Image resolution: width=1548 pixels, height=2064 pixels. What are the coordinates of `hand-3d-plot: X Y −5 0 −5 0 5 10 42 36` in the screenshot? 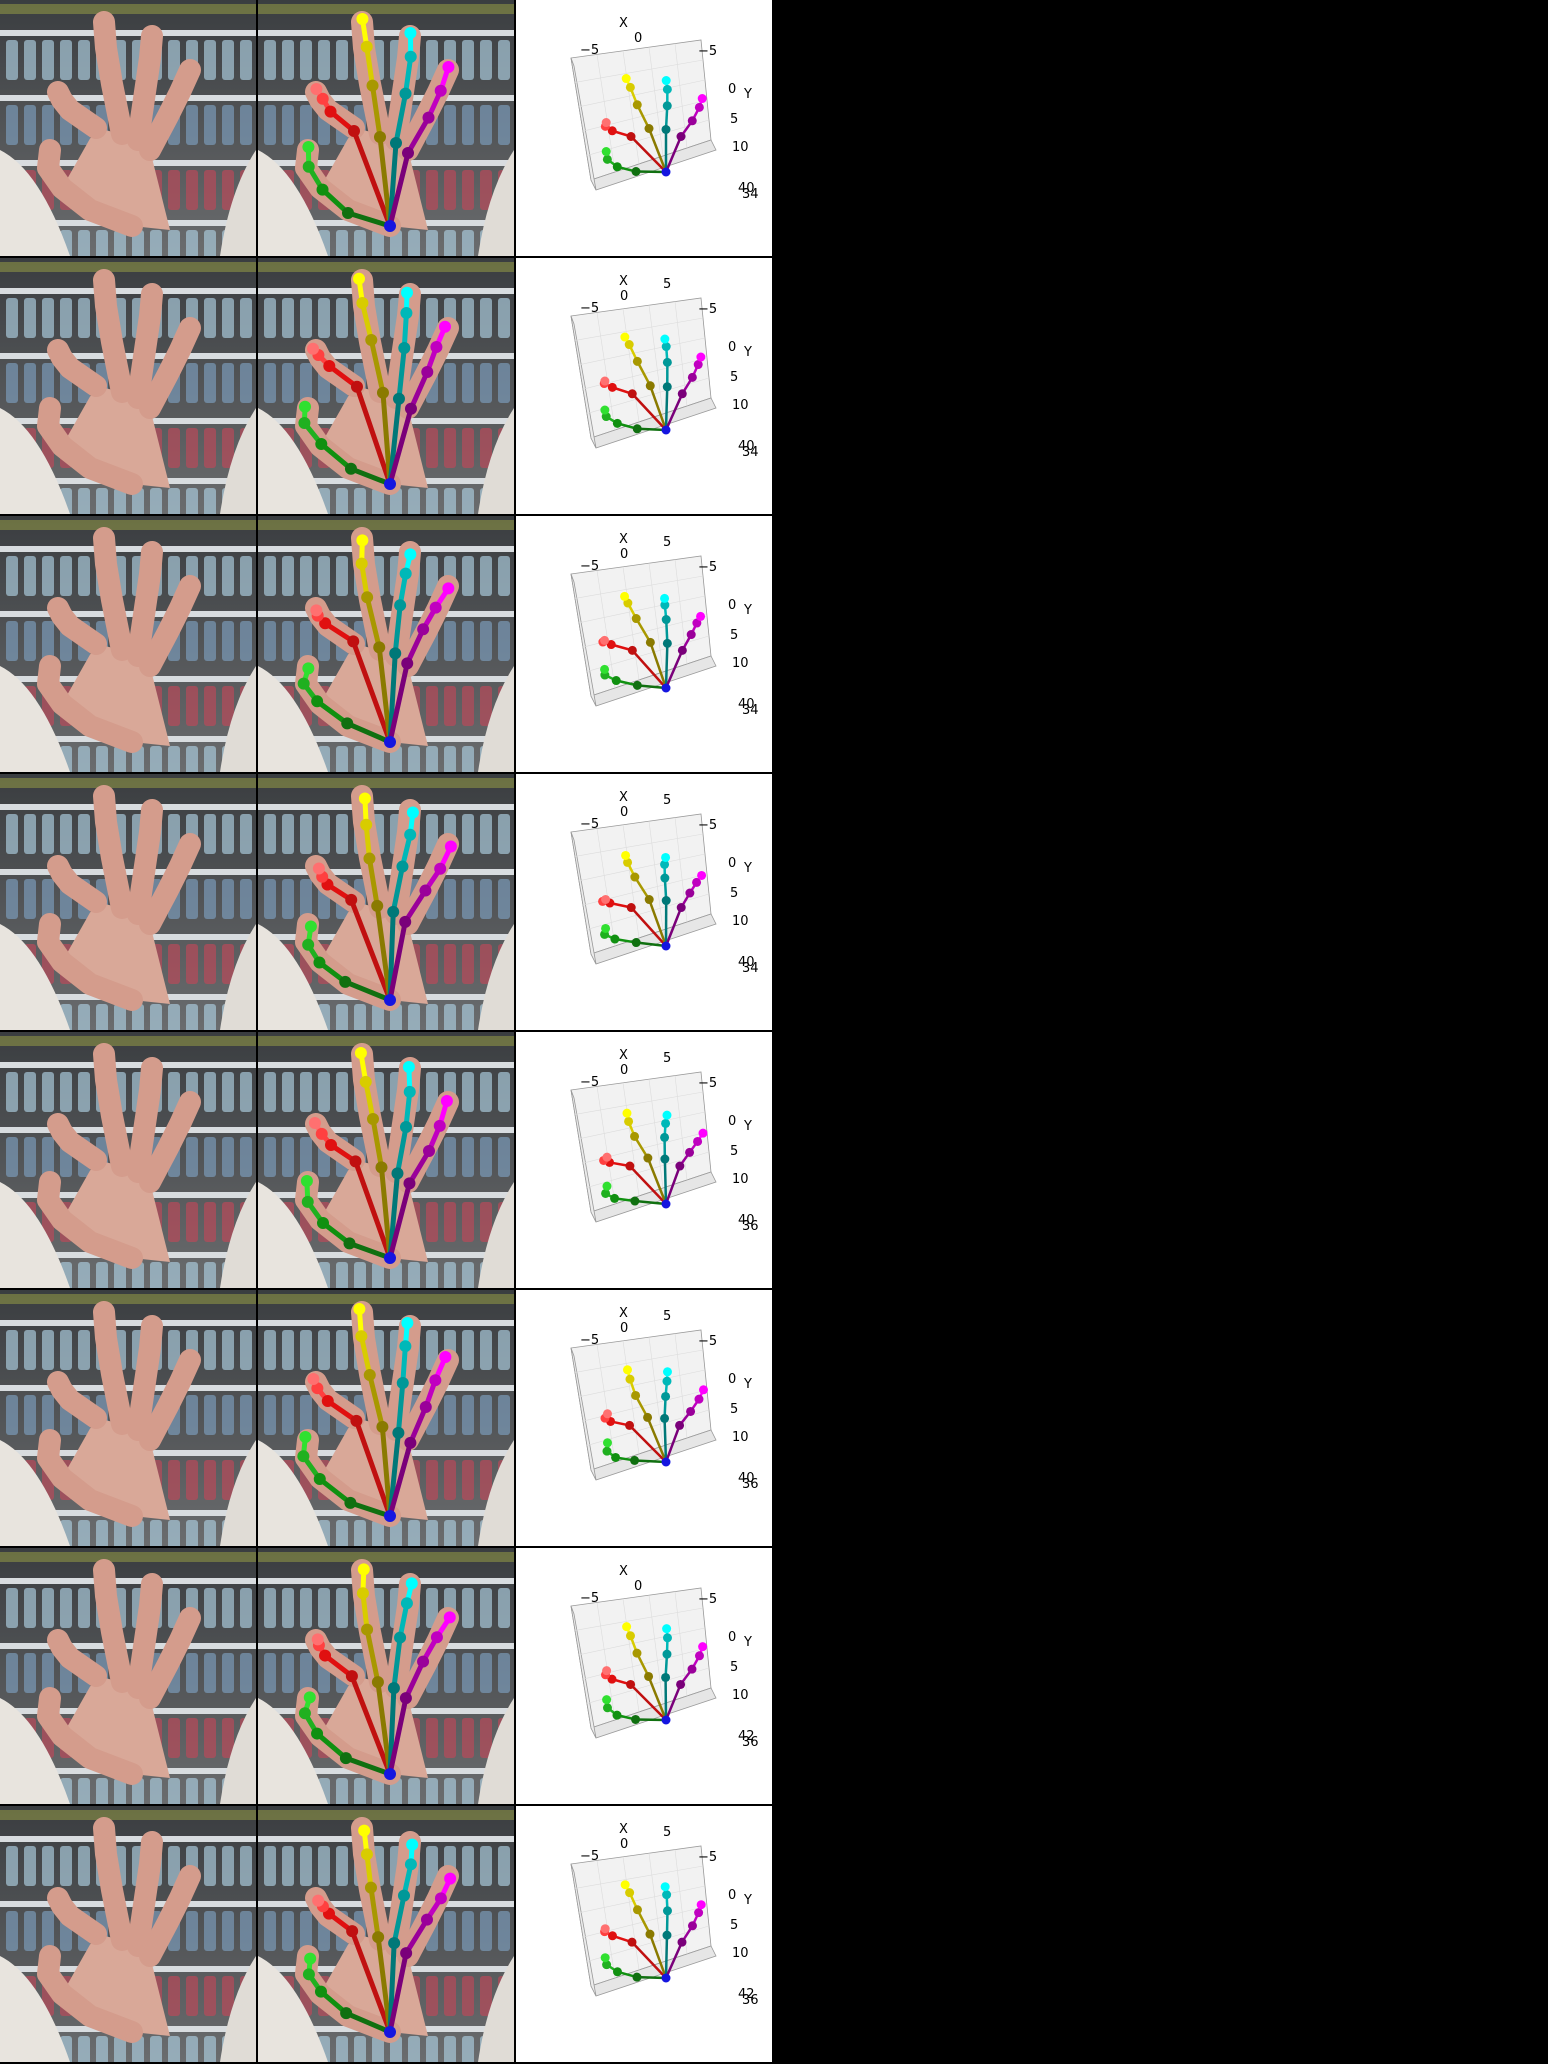 It's located at (644, 1676).